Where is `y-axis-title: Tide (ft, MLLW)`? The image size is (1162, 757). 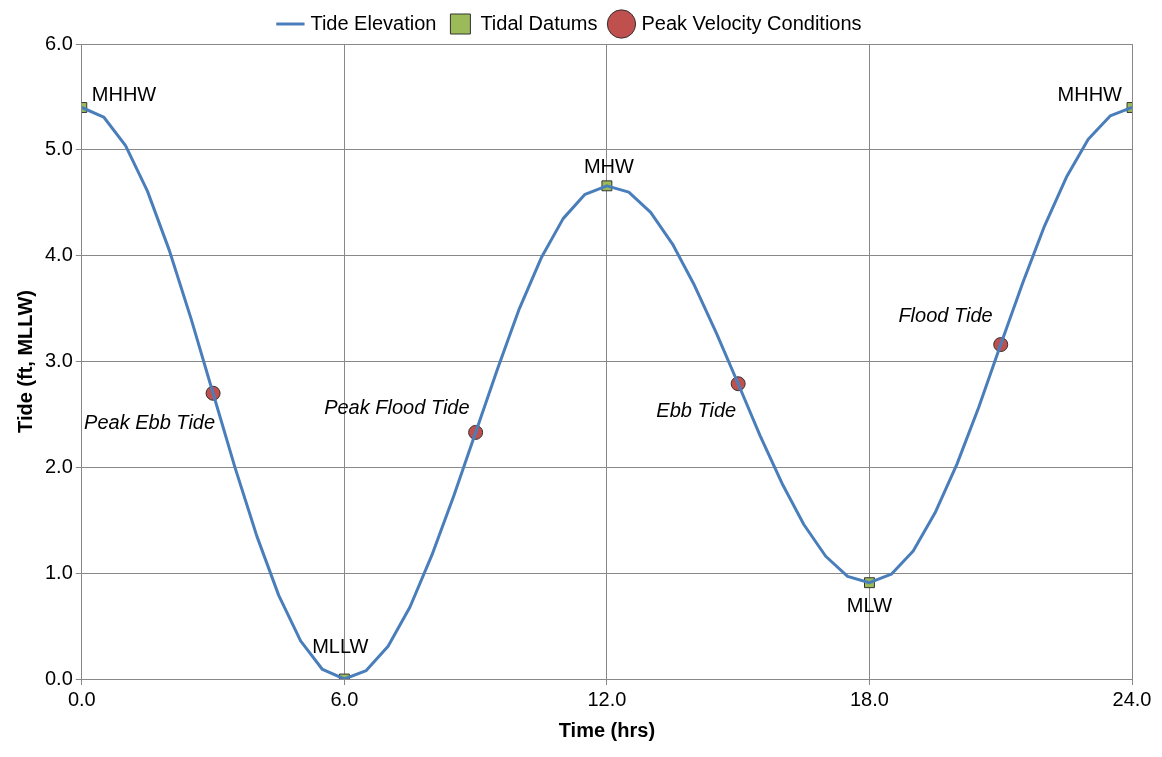 y-axis-title: Tide (ft, MLLW) is located at coordinates (24, 361).